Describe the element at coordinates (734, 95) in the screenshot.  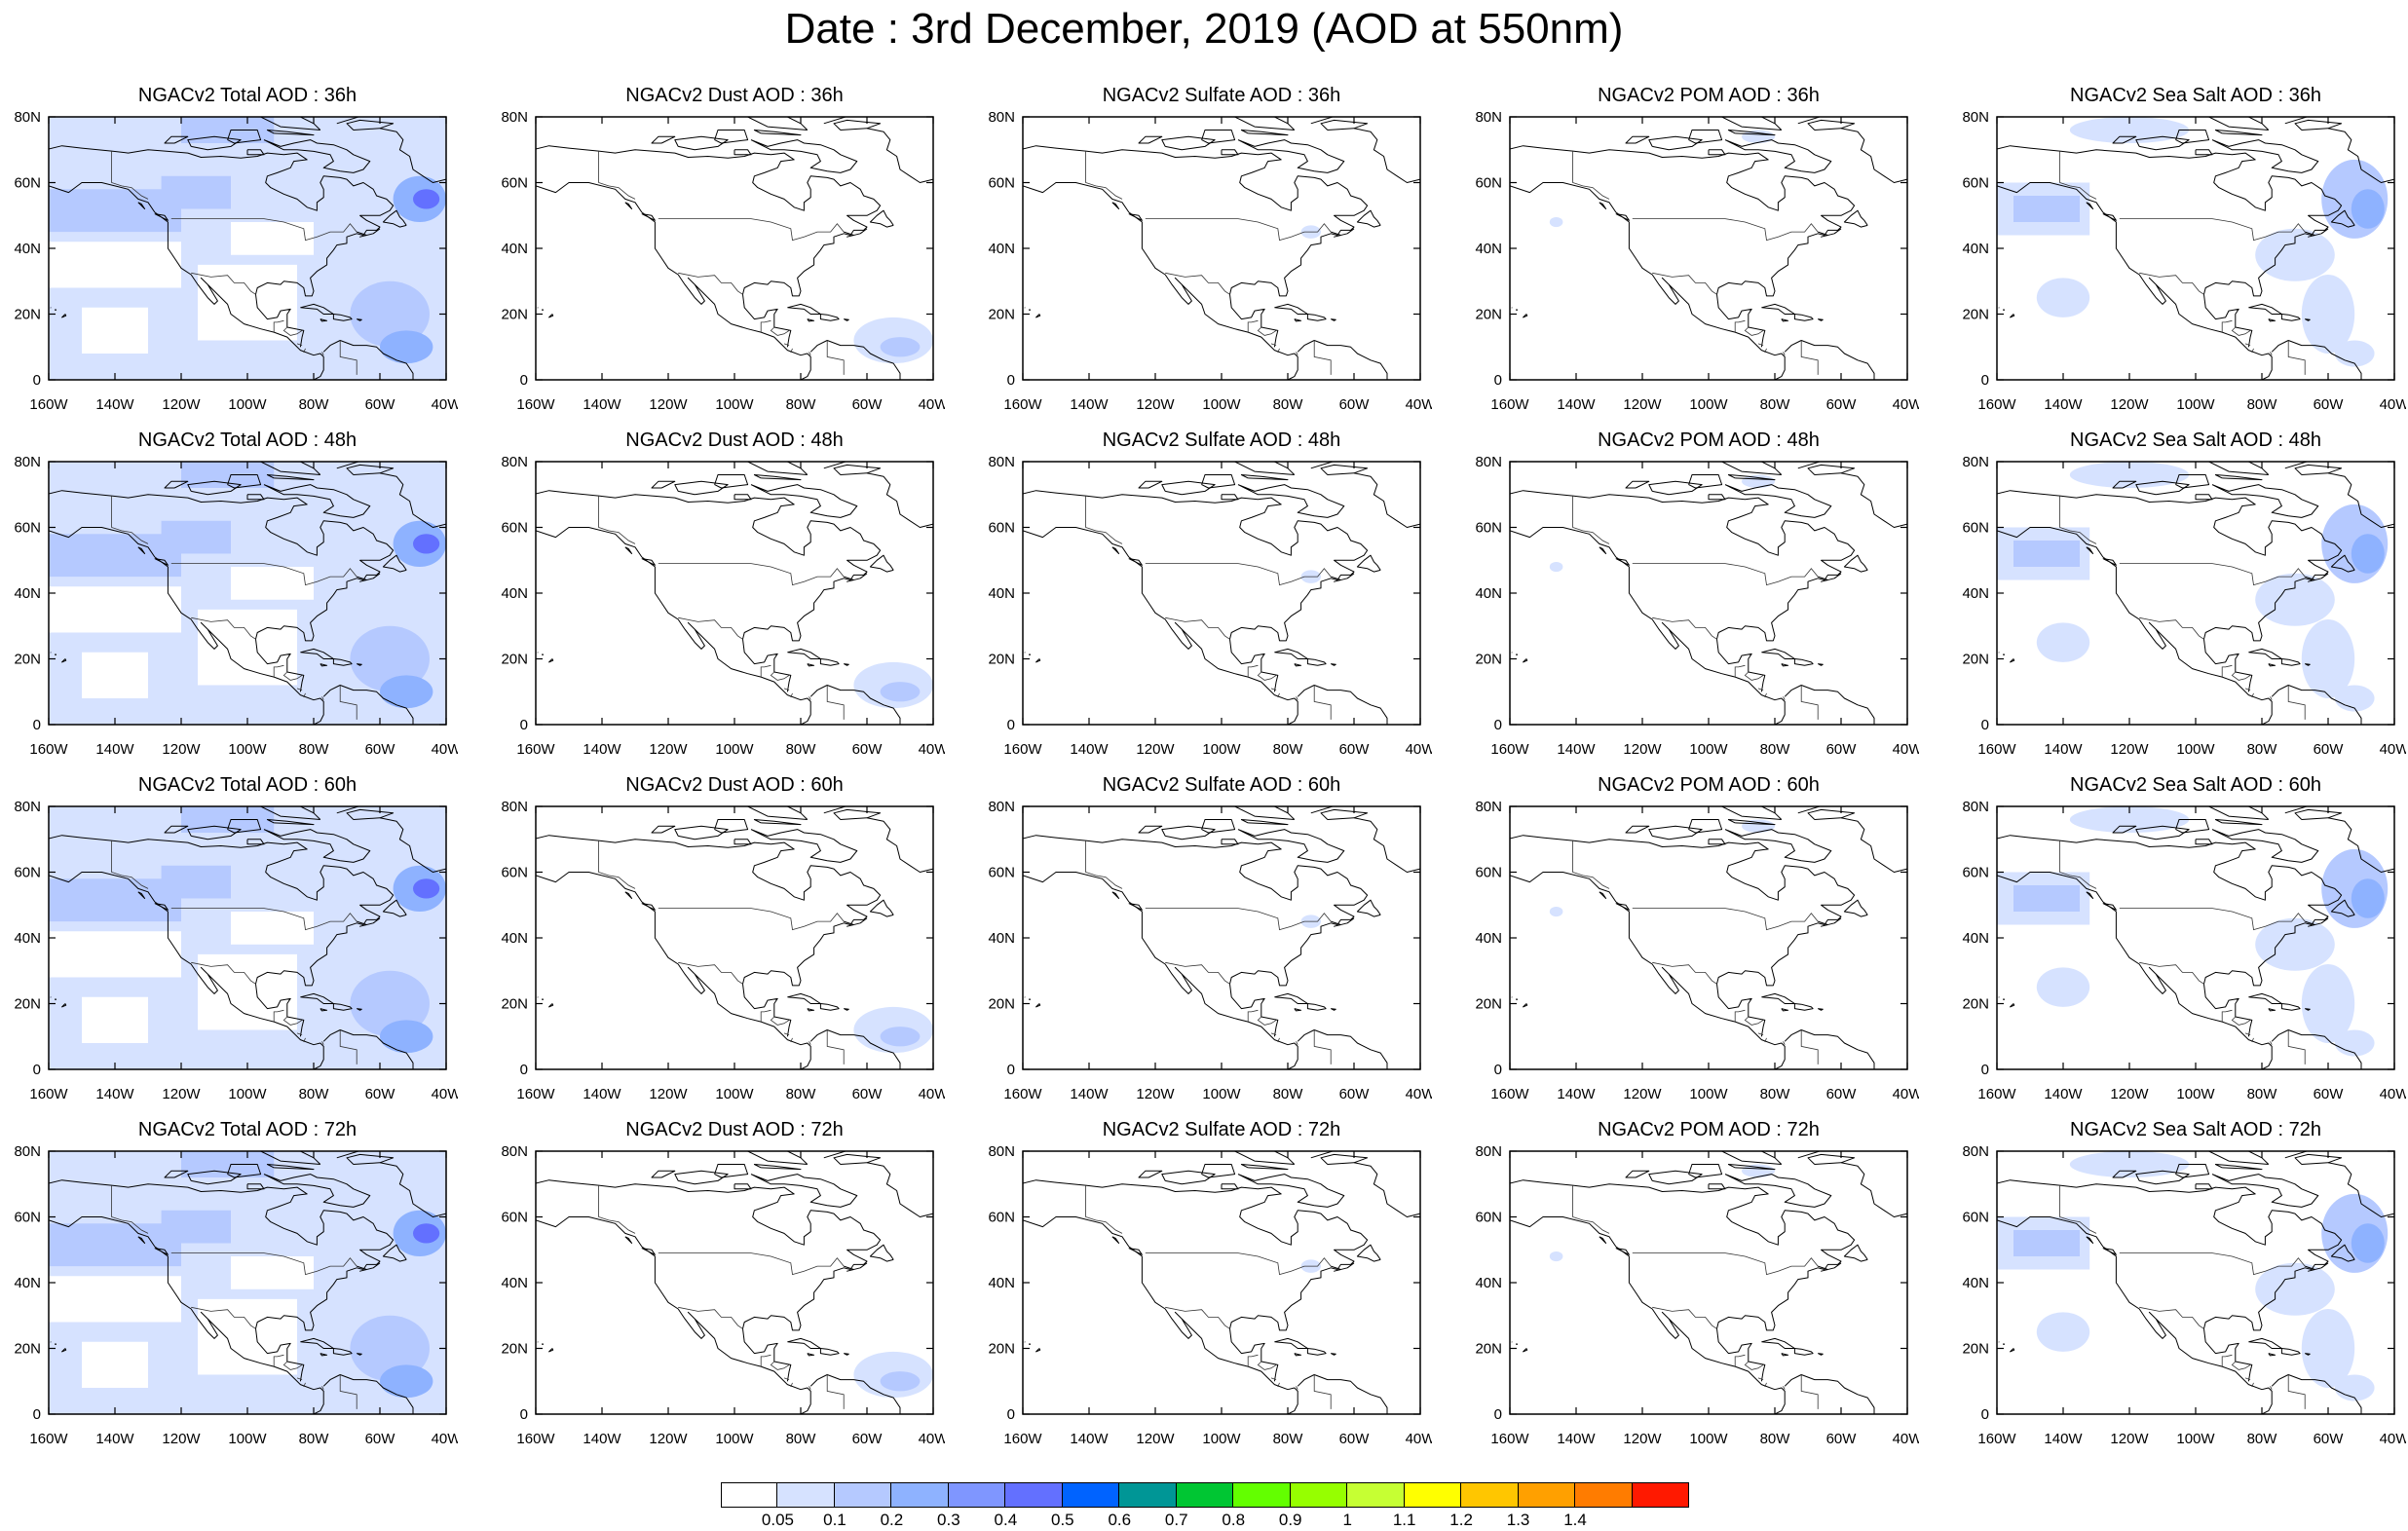
I see `panel-title: NGACv2 Dust AOD : 36h` at that location.